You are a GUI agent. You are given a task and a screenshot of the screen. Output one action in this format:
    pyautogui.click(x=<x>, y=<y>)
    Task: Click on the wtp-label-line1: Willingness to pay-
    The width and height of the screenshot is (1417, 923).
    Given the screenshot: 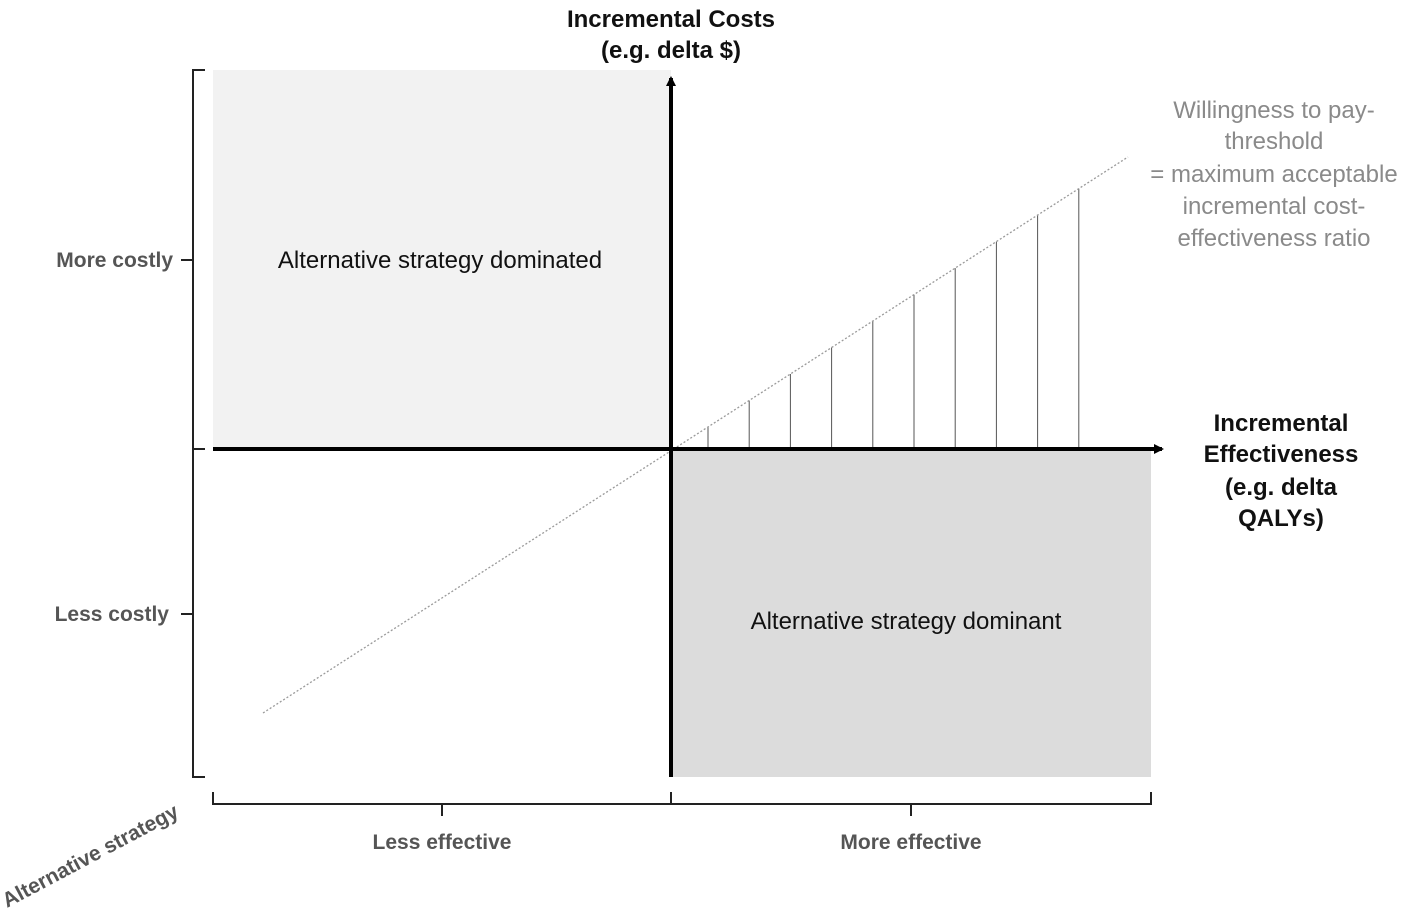 What is the action you would take?
    pyautogui.click(x=1273, y=110)
    